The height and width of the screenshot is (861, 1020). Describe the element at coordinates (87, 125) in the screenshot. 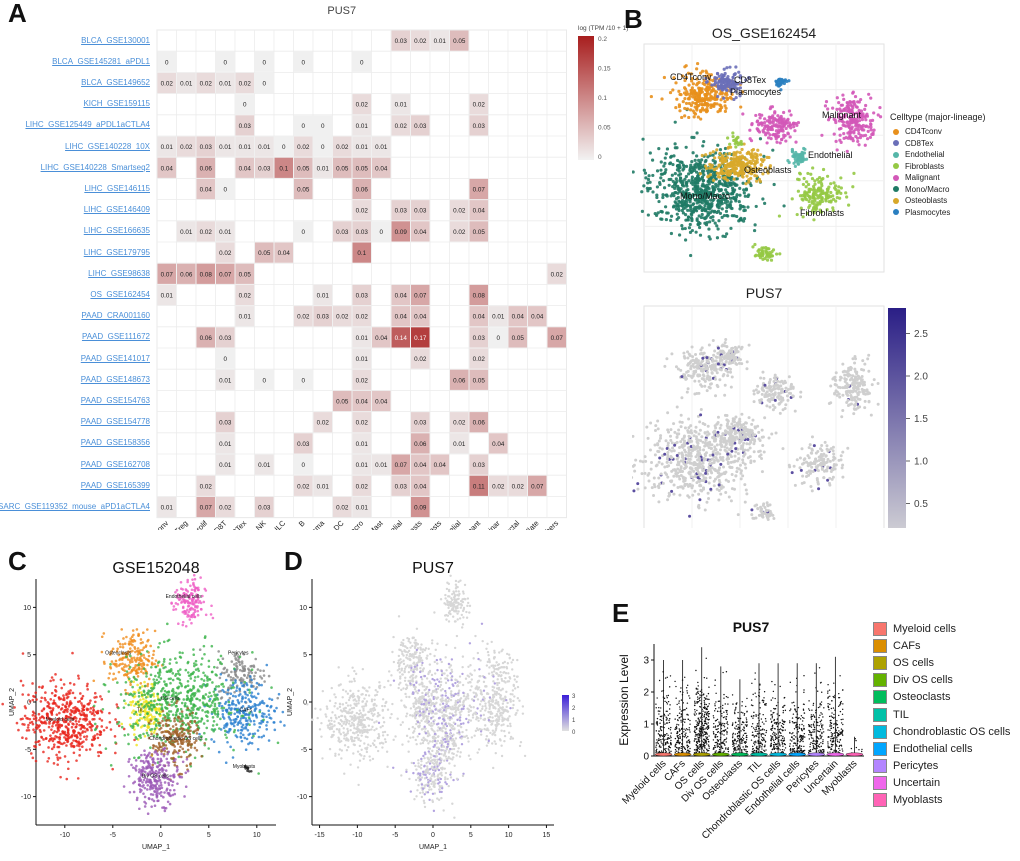

I see `dataset-link: LIHC_GSE125449_aPDL1aCTLA4` at that location.